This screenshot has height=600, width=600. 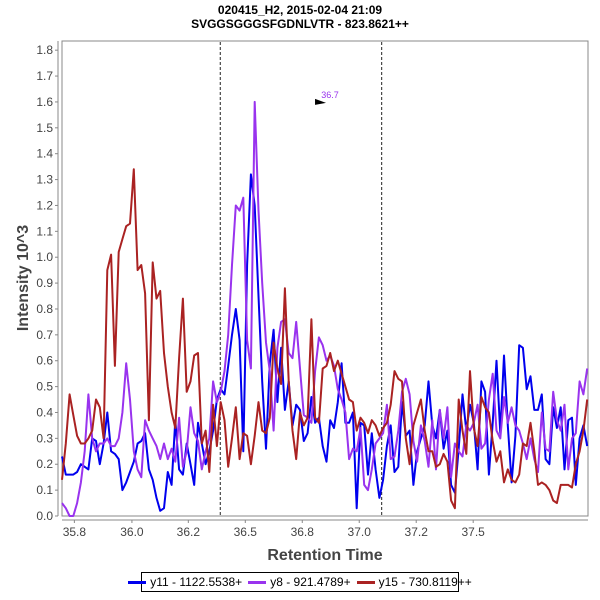 I want to click on x-tick-label: 35.8, so click(x=75, y=532).